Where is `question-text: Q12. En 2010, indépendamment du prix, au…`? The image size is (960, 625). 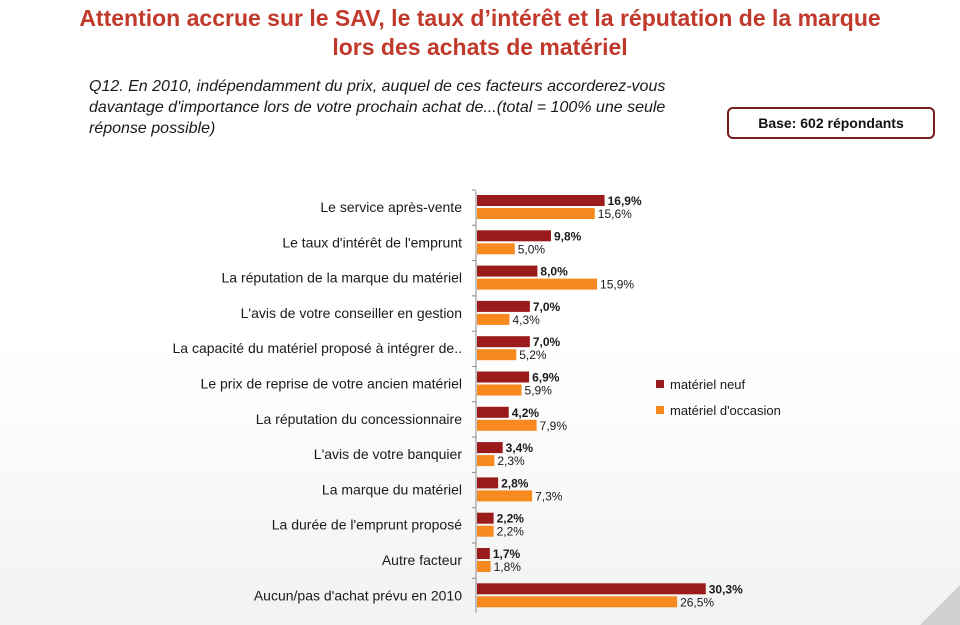
question-text: Q12. En 2010, indépendamment du prix, au… is located at coordinates (439, 107).